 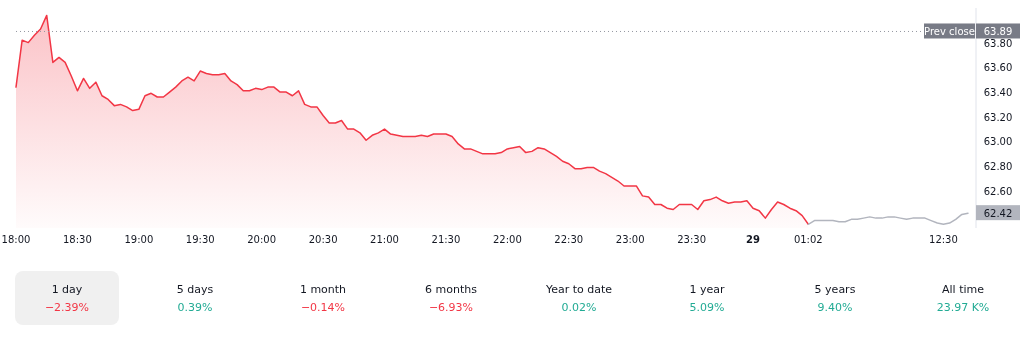 What do you see at coordinates (446, 239) in the screenshot?
I see `x-tick-label: 21:30` at bounding box center [446, 239].